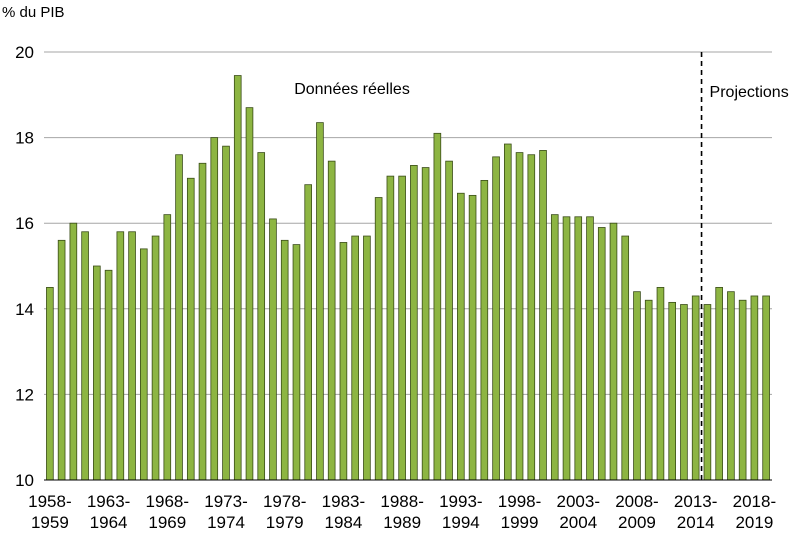  Describe the element at coordinates (754, 522) in the screenshot. I see `x-tick-label: 2019` at that location.